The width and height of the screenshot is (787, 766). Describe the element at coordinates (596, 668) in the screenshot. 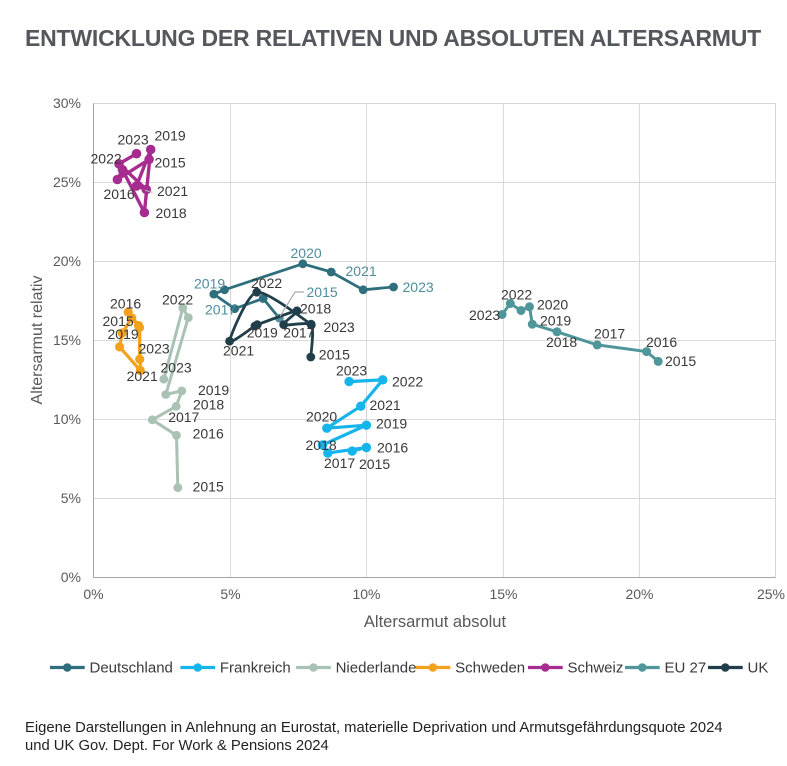

I see `svg-text: Schweiz` at that location.